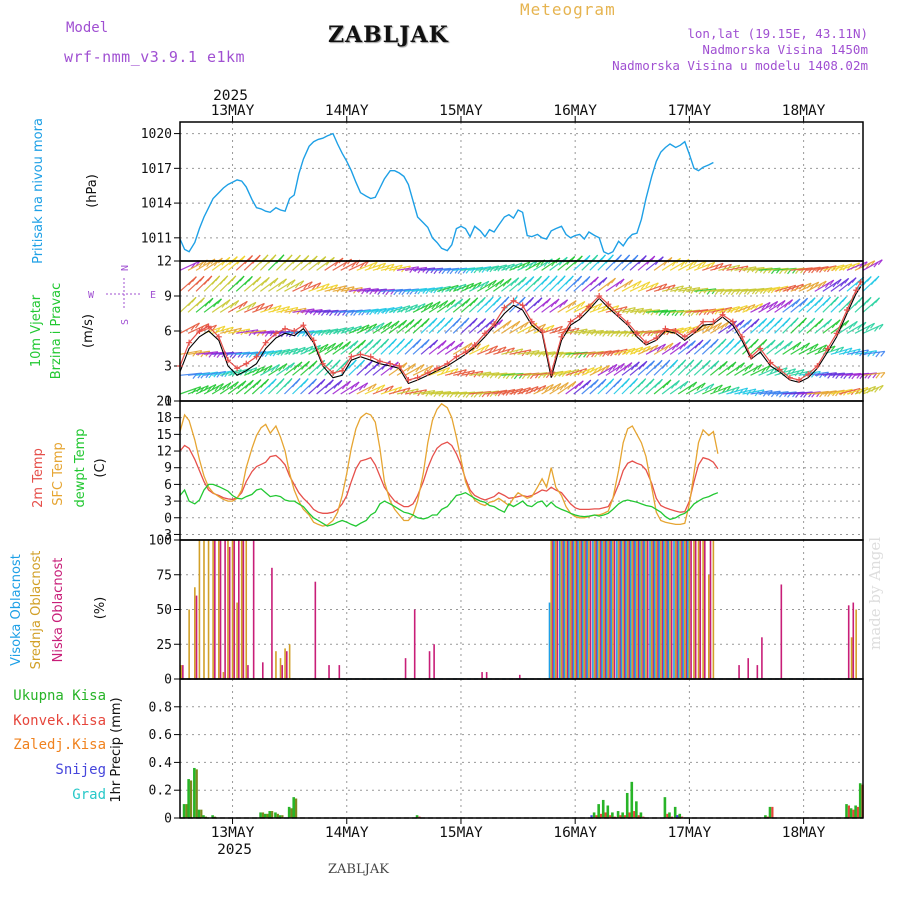 This screenshot has width=900, height=900. What do you see at coordinates (164, 610) in the screenshot?
I see `y-tick-label: 50` at bounding box center [164, 610].